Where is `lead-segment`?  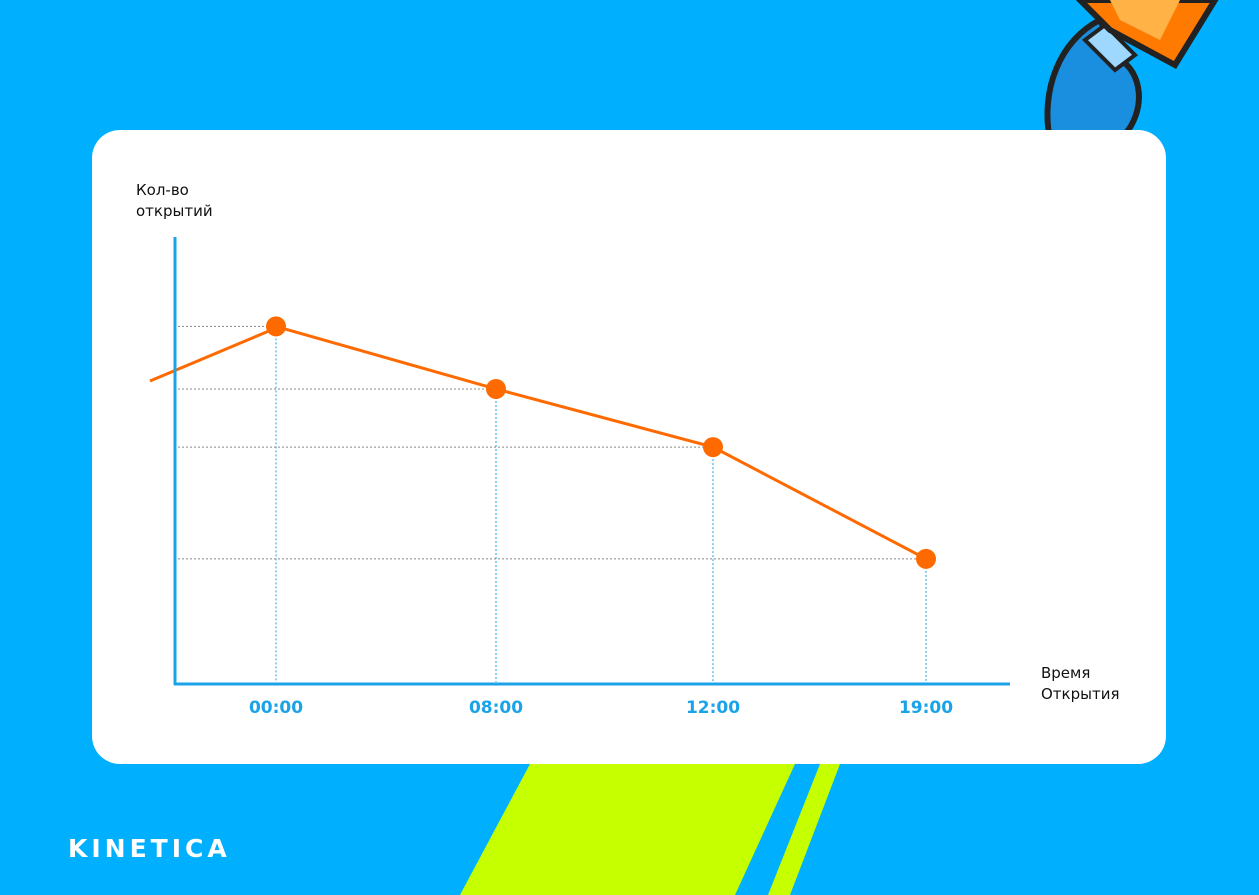 lead-segment is located at coordinates (213, 354).